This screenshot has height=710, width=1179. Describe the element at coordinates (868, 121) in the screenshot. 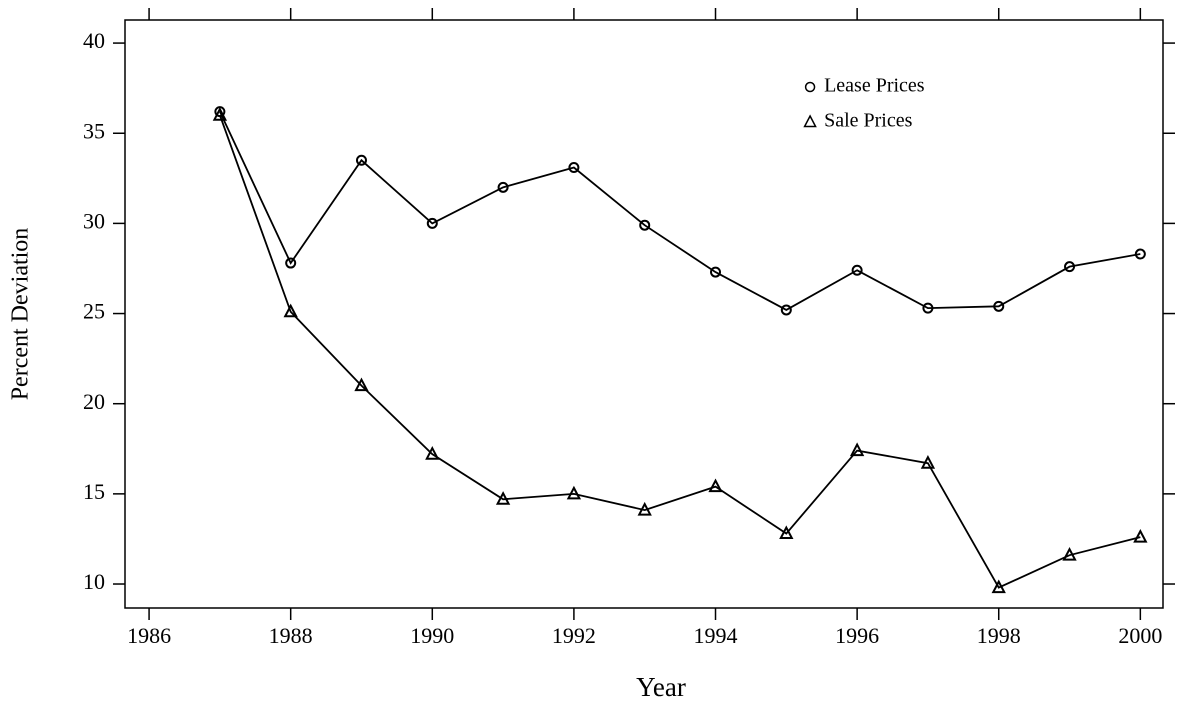

I see `legend-label: Sale Prices` at that location.